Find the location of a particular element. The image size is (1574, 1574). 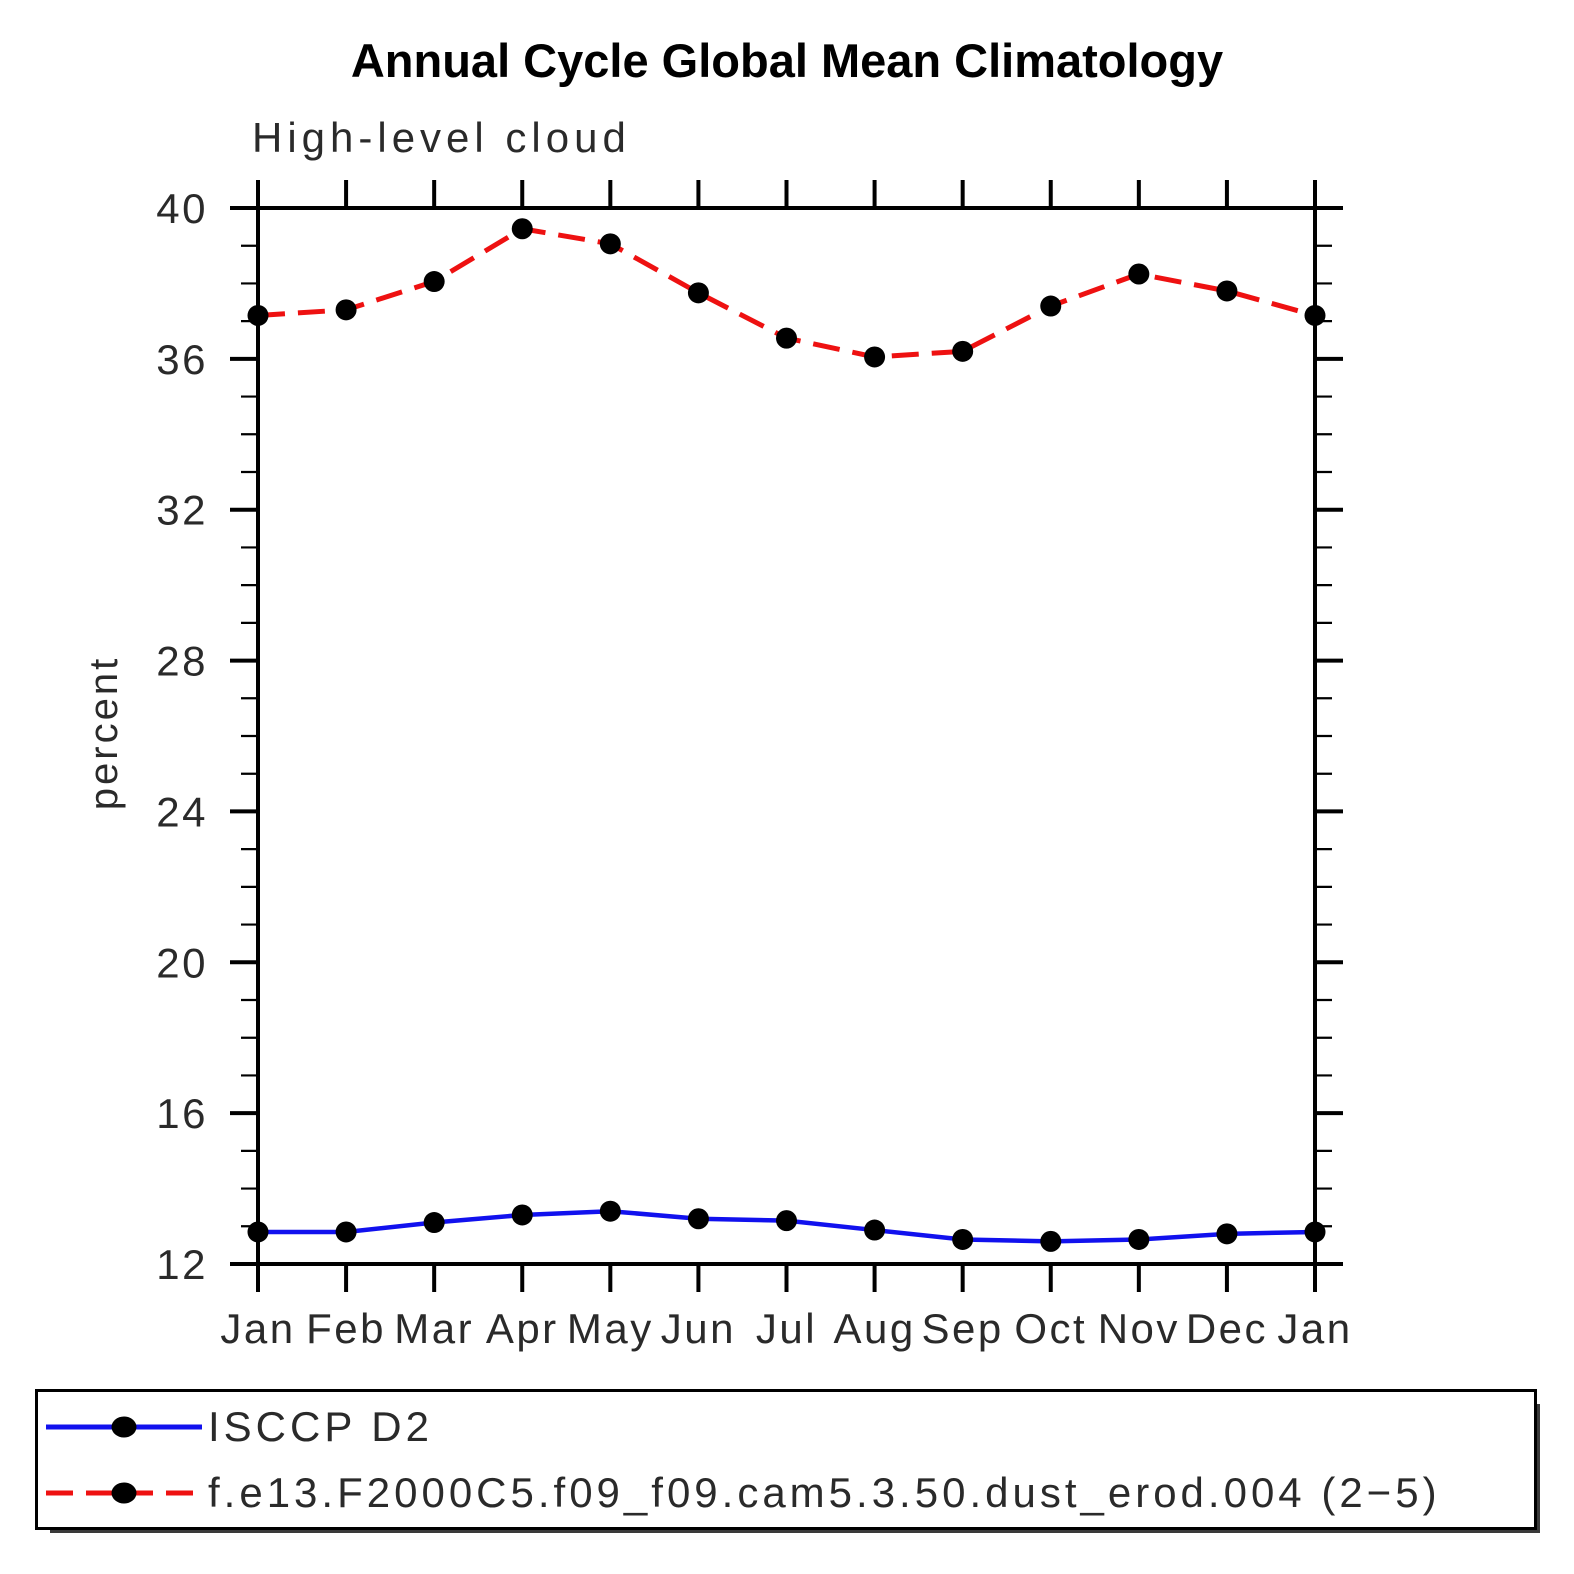

svg-text: Oct is located at coordinates (1050, 1328).